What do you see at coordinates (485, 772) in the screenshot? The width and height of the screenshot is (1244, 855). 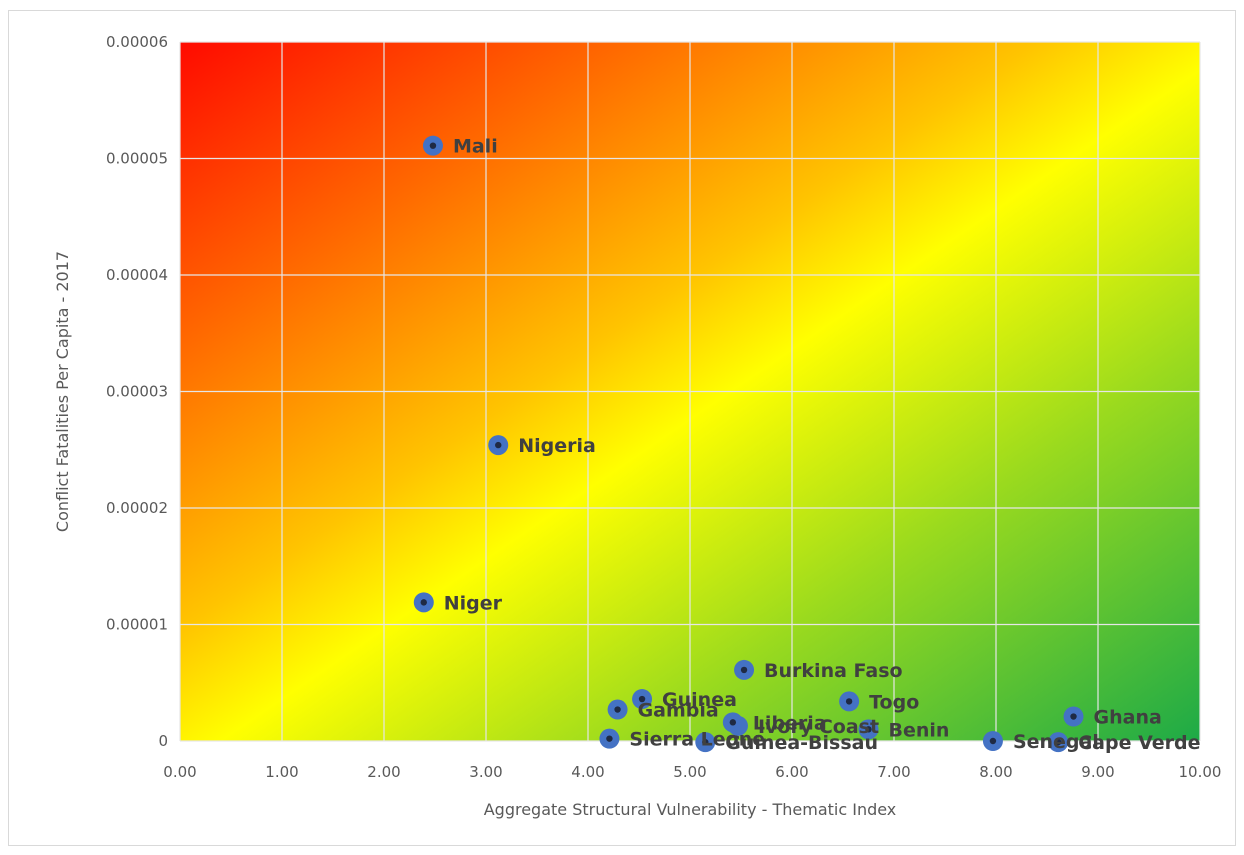 I see `x-tick-label: 3.00` at bounding box center [485, 772].